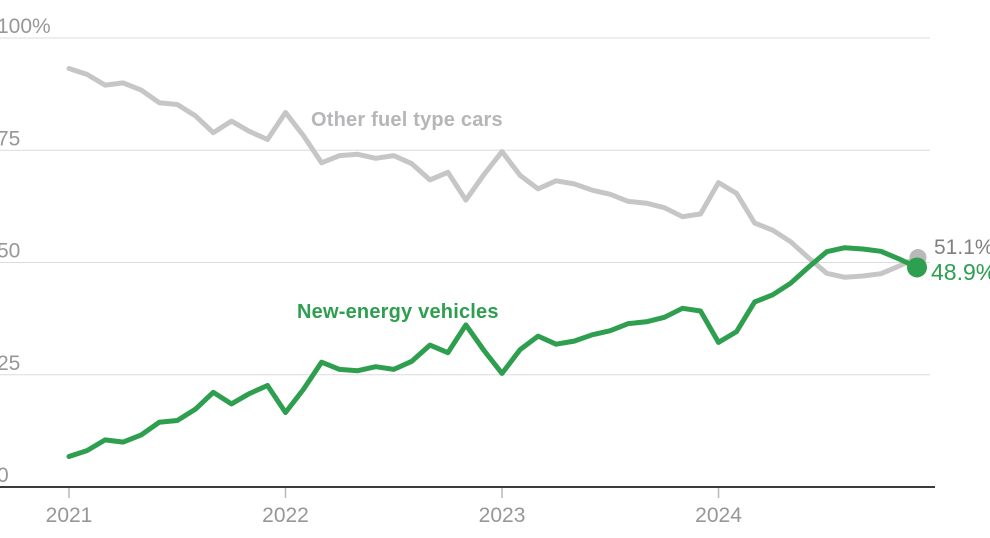  Describe the element at coordinates (10, 363) in the screenshot. I see `y-tick-label-25: 25` at that location.